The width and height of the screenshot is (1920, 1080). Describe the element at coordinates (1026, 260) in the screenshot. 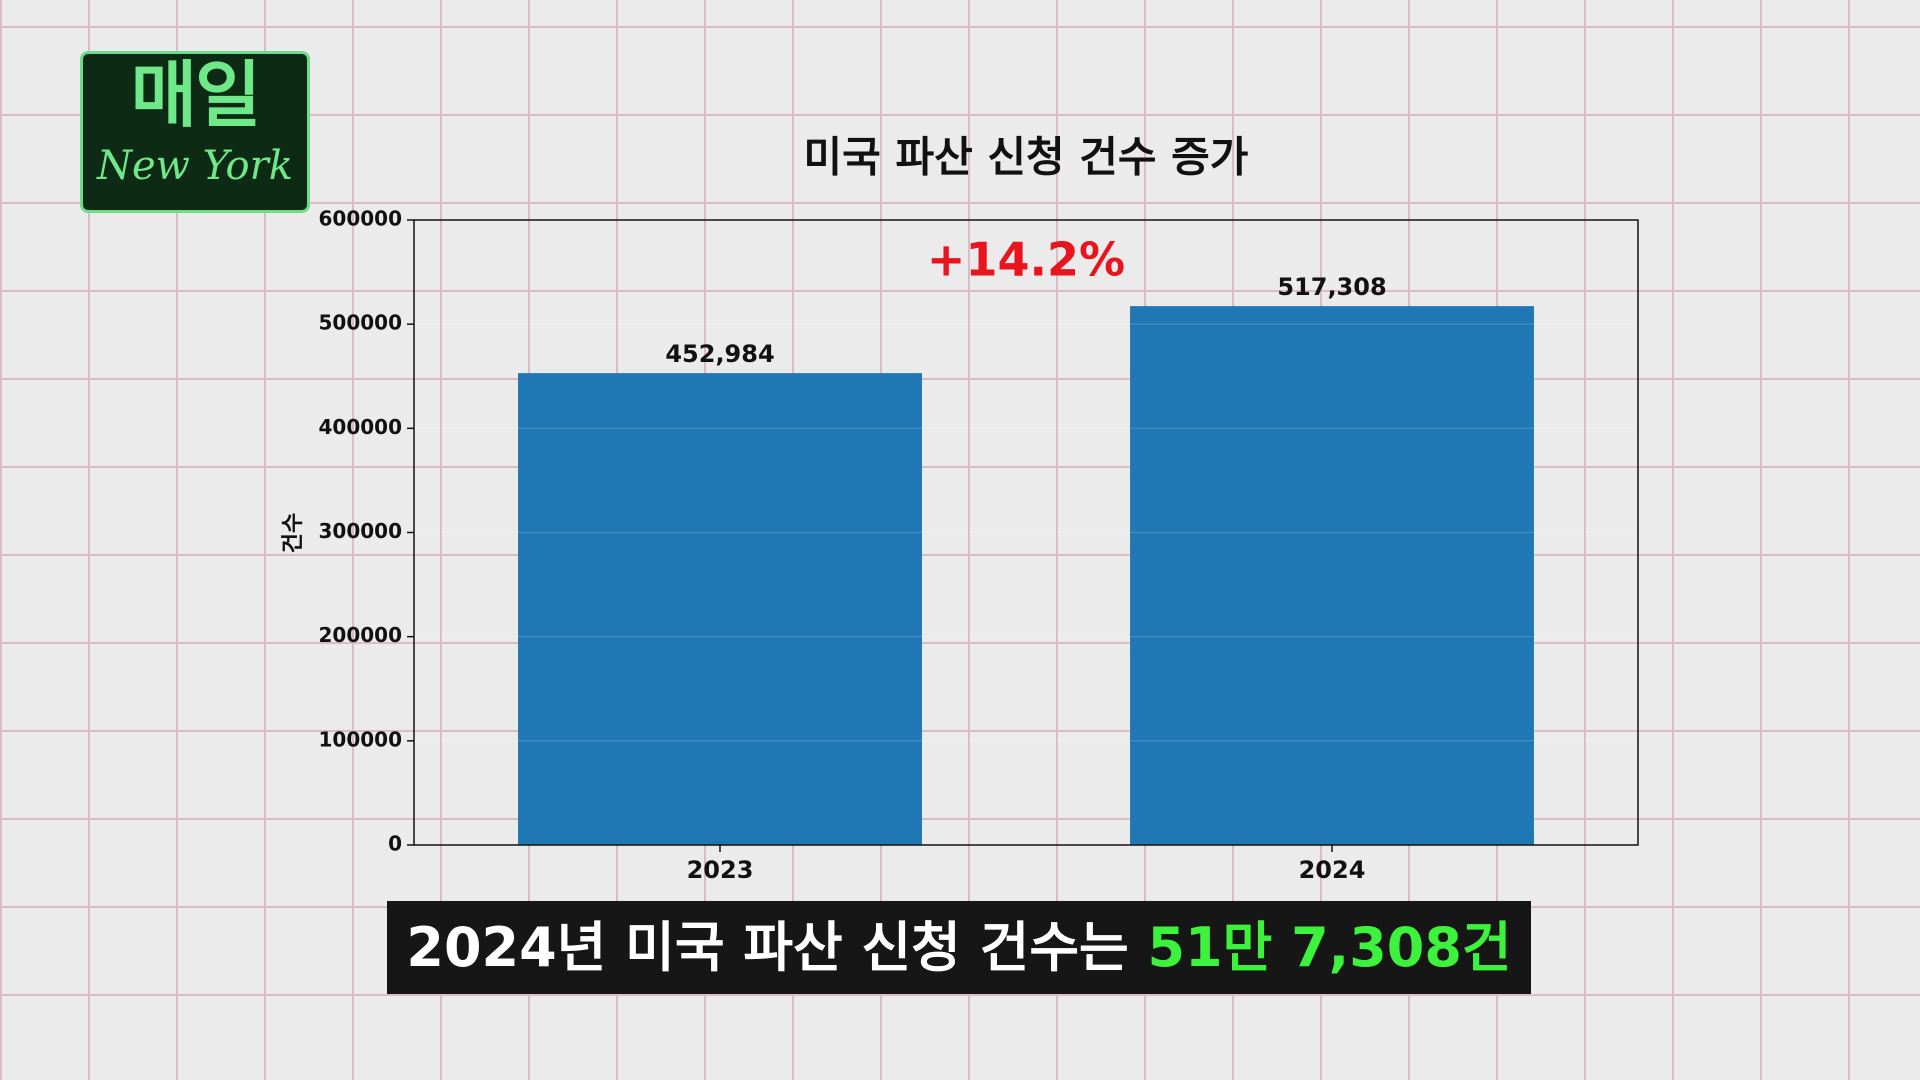

I see `annotation: +14.2%` at that location.